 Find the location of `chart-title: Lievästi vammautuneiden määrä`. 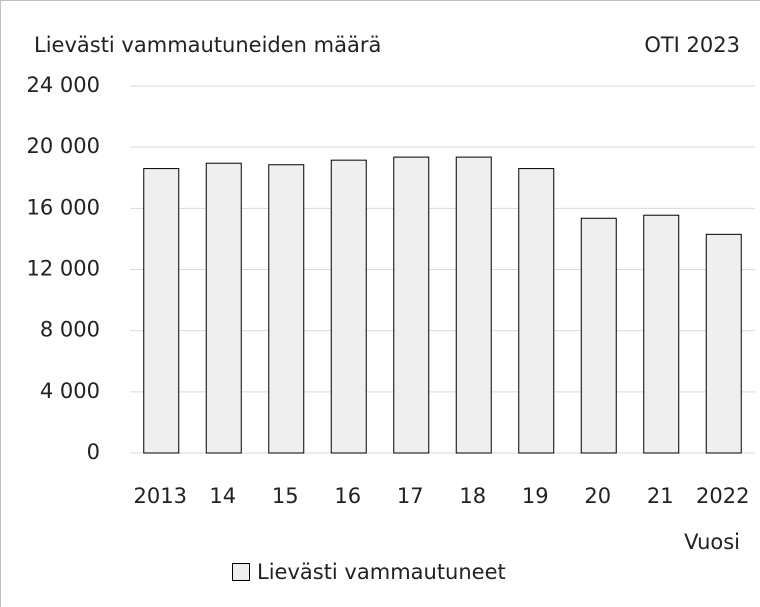

chart-title: Lievästi vammautuneiden määrä is located at coordinates (207, 45).